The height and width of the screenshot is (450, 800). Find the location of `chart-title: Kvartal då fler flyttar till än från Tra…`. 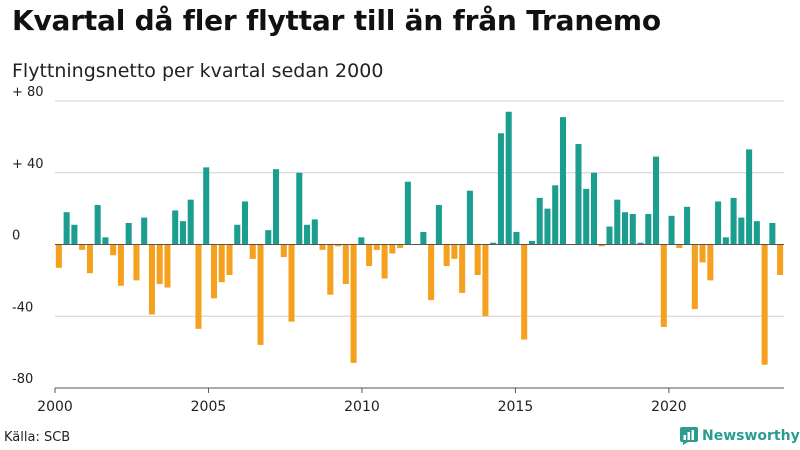

chart-title: Kvartal då fler flyttar till än från Tra… is located at coordinates (336, 20).